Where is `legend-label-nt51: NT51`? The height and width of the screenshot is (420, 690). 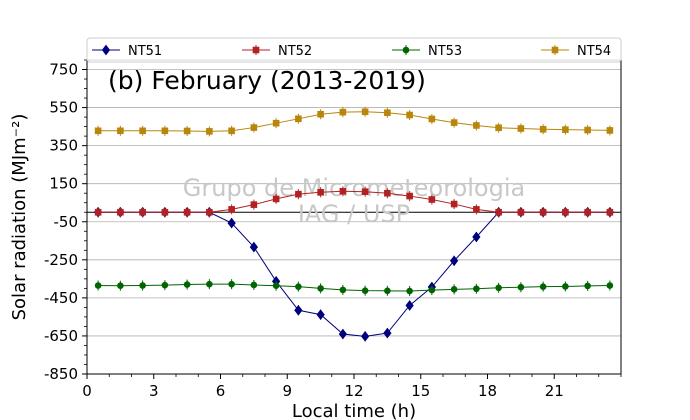 legend-label-nt51: NT51 is located at coordinates (145, 51).